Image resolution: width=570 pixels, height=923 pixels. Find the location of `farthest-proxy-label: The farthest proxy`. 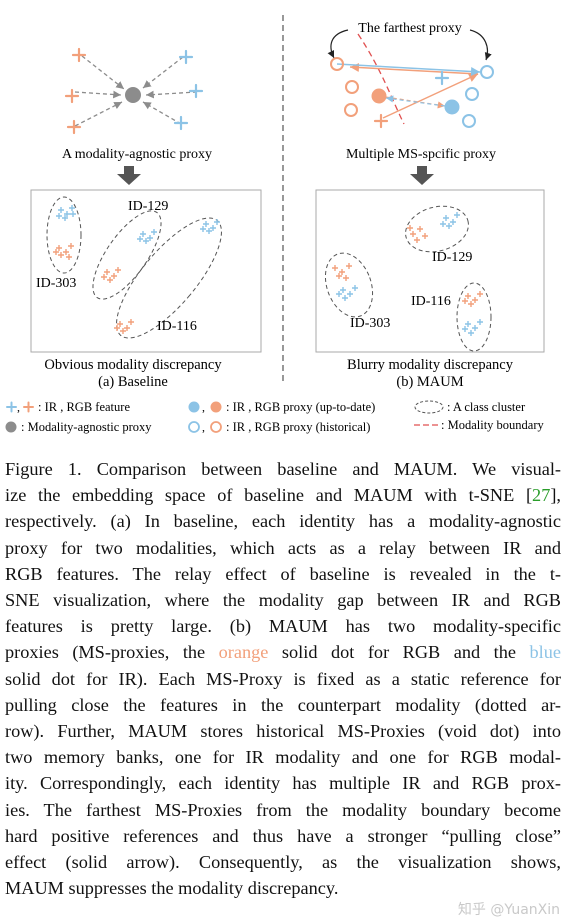

farthest-proxy-label: The farthest proxy is located at coordinates (409, 28).